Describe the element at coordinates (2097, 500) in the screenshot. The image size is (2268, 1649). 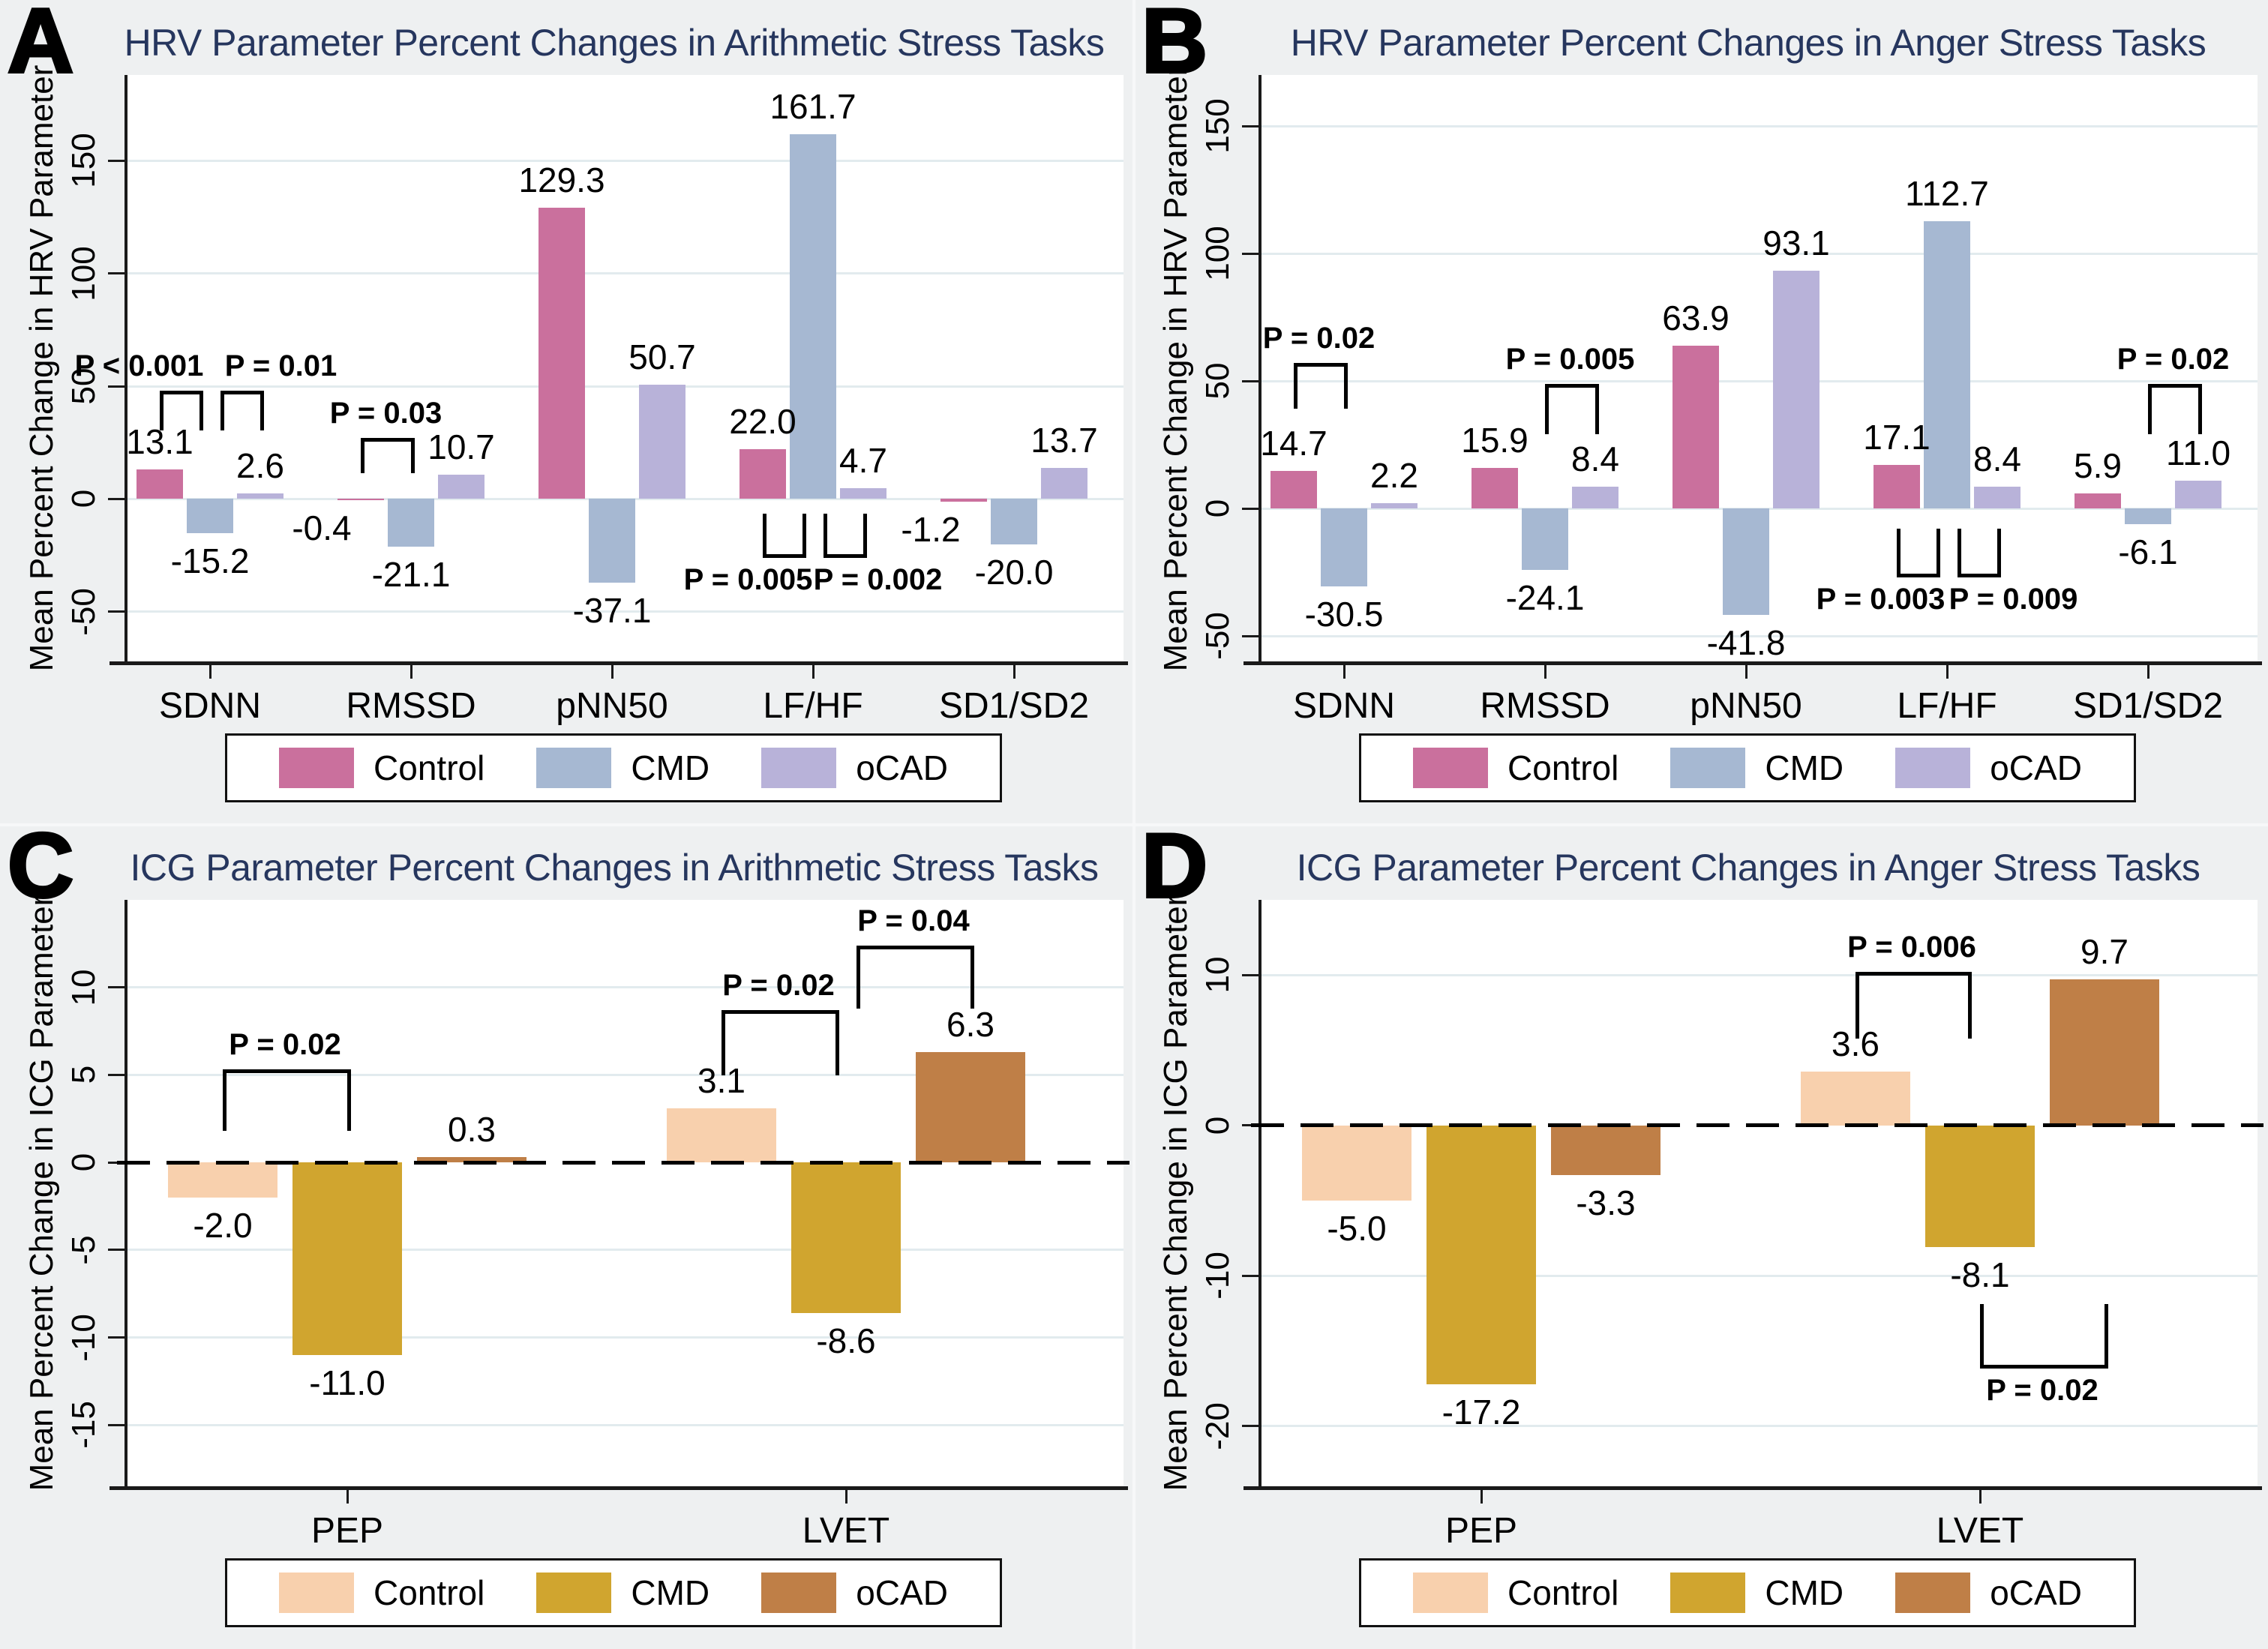
I see `bar-control-SD1SD2` at that location.